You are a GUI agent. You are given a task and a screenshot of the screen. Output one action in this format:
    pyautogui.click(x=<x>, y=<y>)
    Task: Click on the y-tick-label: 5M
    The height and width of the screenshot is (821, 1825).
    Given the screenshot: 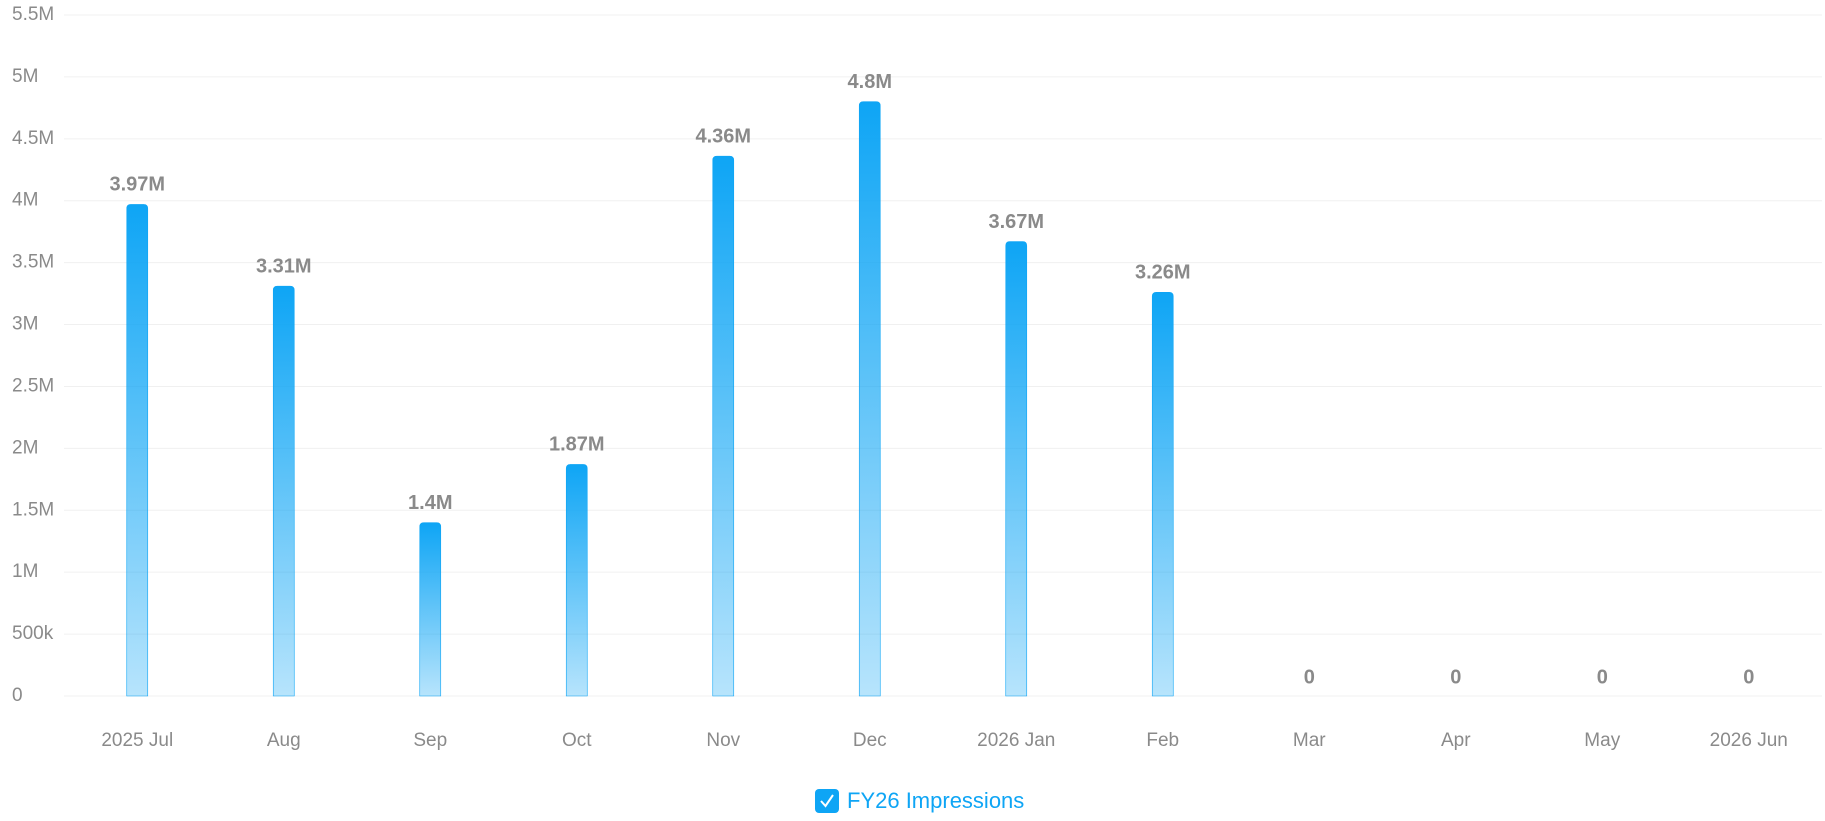 What is the action you would take?
    pyautogui.click(x=25, y=76)
    